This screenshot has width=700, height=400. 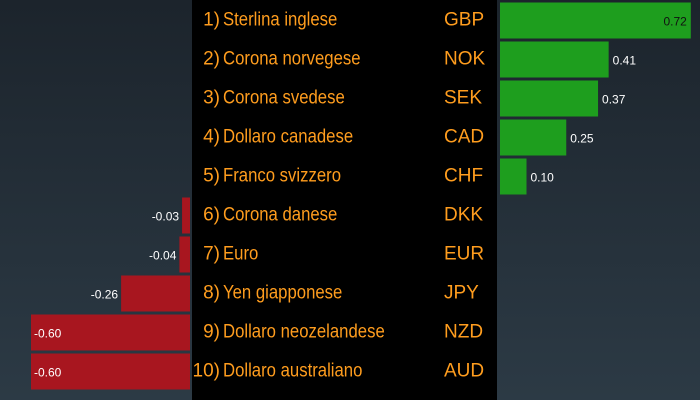 I want to click on value-label: 0.25, so click(x=582, y=139).